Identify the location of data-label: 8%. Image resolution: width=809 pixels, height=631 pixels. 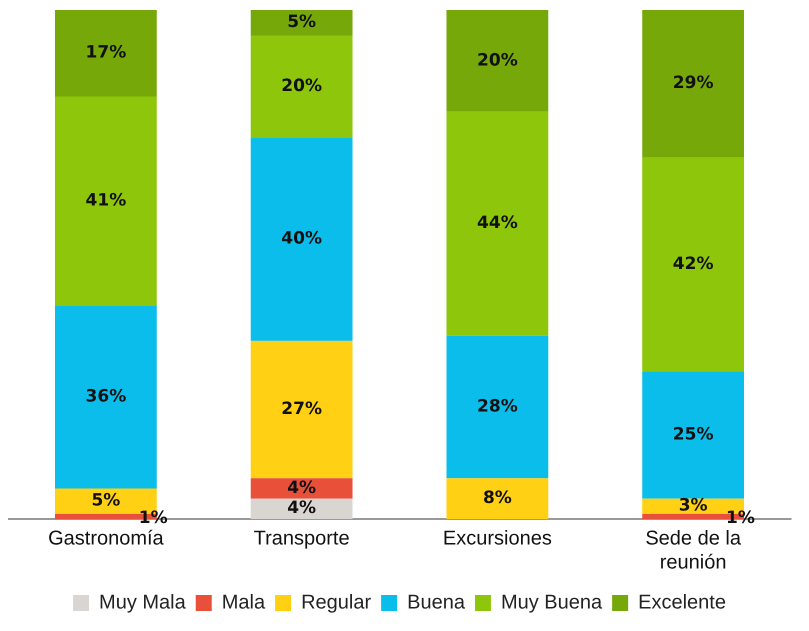
(497, 498).